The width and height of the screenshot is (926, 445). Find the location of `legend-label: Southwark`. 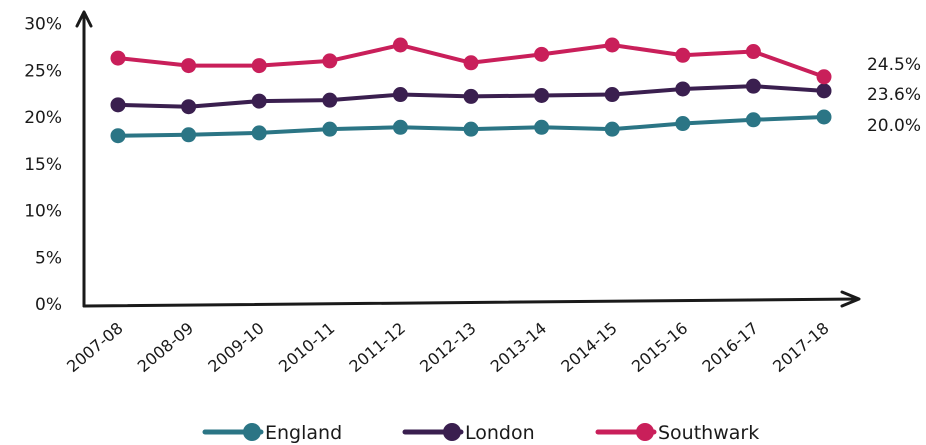

legend-label: Southwark is located at coordinates (708, 433).